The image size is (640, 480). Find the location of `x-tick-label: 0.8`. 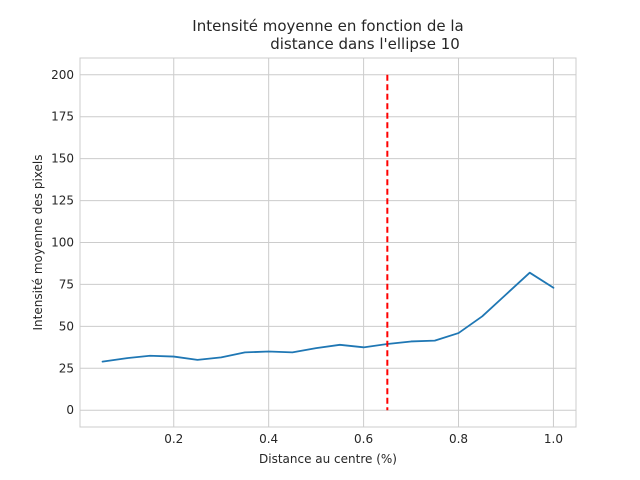

x-tick-label: 0.8 is located at coordinates (458, 439).